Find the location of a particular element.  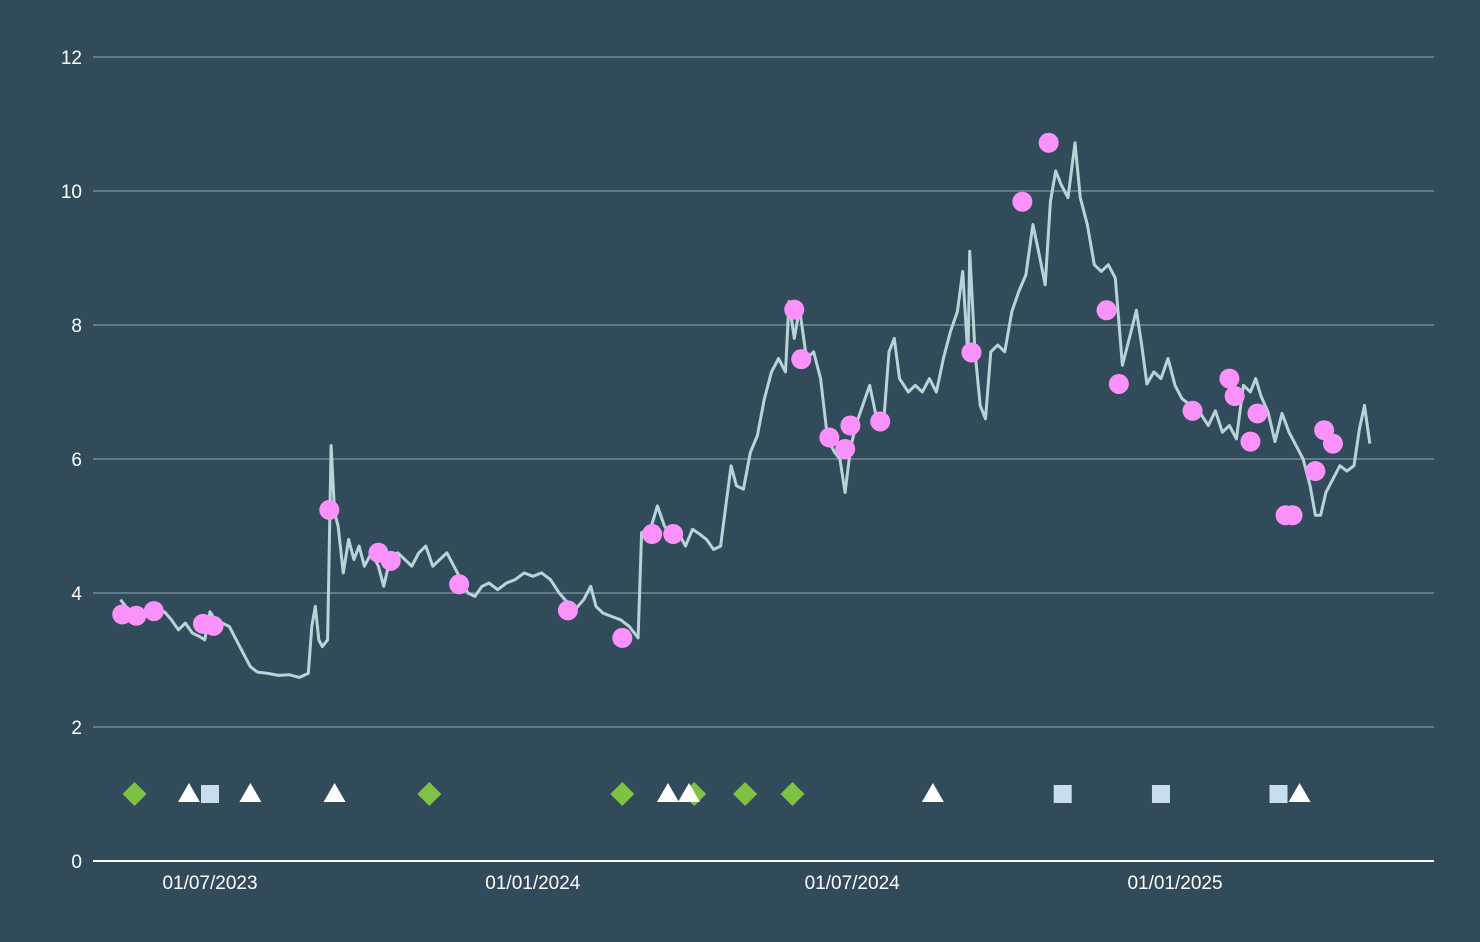

y-tick-label: 12 is located at coordinates (71, 58).